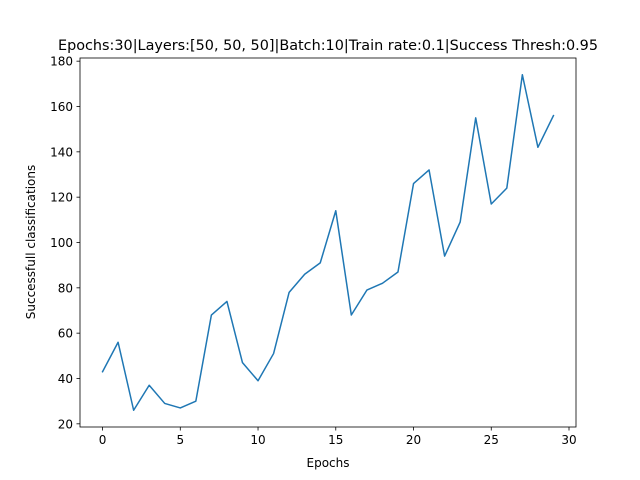  I want to click on y-tick-label: 80, so click(65, 288).